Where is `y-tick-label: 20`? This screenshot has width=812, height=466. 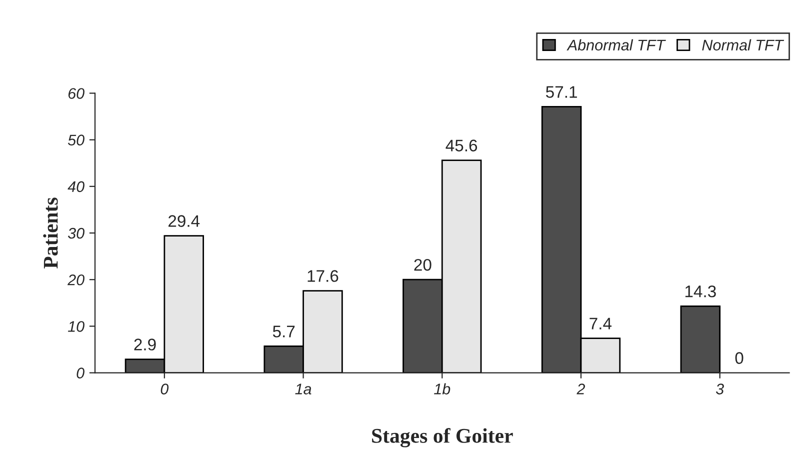
y-tick-label: 20 is located at coordinates (76, 280).